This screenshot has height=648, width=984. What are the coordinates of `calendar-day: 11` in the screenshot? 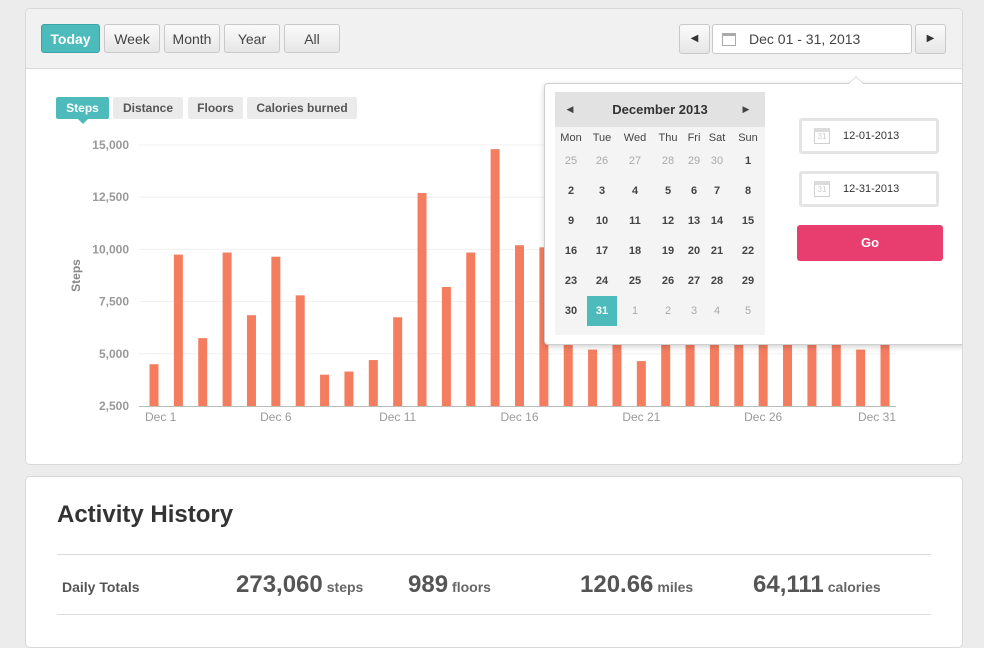 It's located at (635, 221).